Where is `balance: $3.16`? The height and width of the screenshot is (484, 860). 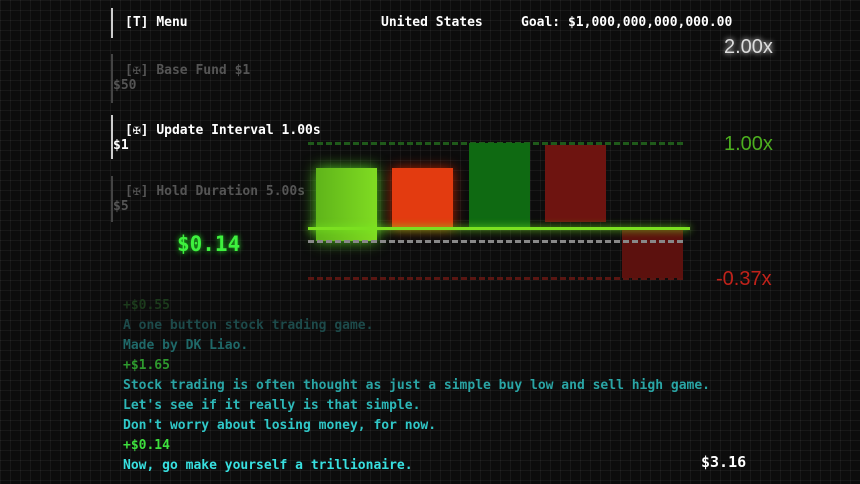 balance: $3.16 is located at coordinates (724, 462).